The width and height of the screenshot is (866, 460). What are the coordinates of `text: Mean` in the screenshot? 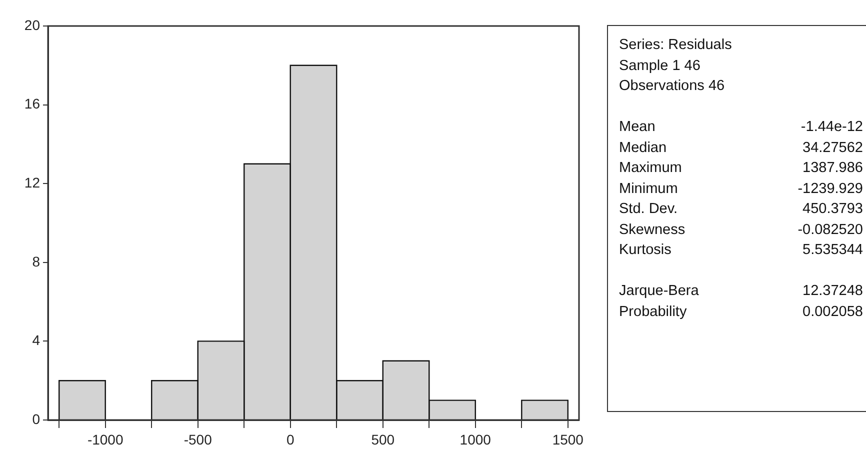 It's located at (637, 127).